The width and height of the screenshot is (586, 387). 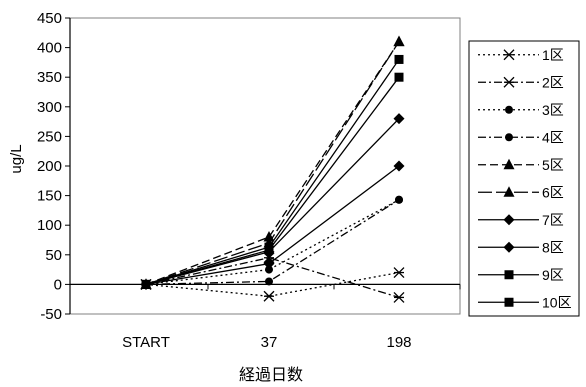 I want to click on y-tick-label: 50, so click(x=53, y=255).